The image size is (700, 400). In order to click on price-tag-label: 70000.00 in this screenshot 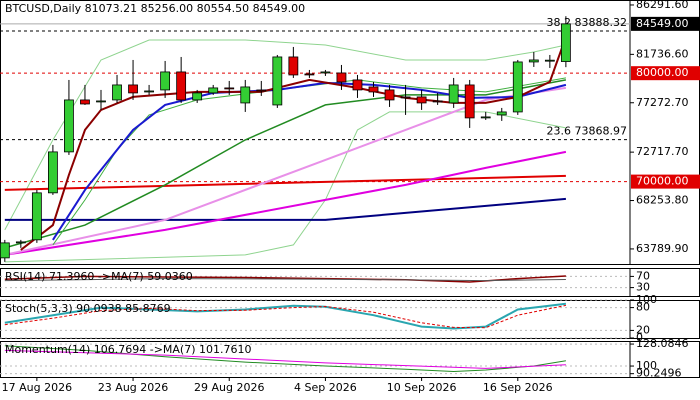, I will do `click(662, 181)`.